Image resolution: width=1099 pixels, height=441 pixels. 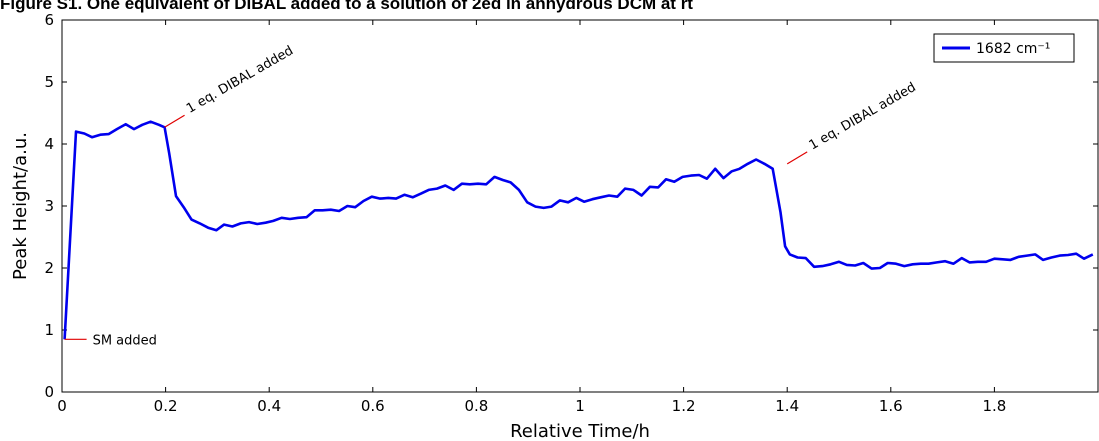 I want to click on y-tick-label: 3, so click(x=49, y=206).